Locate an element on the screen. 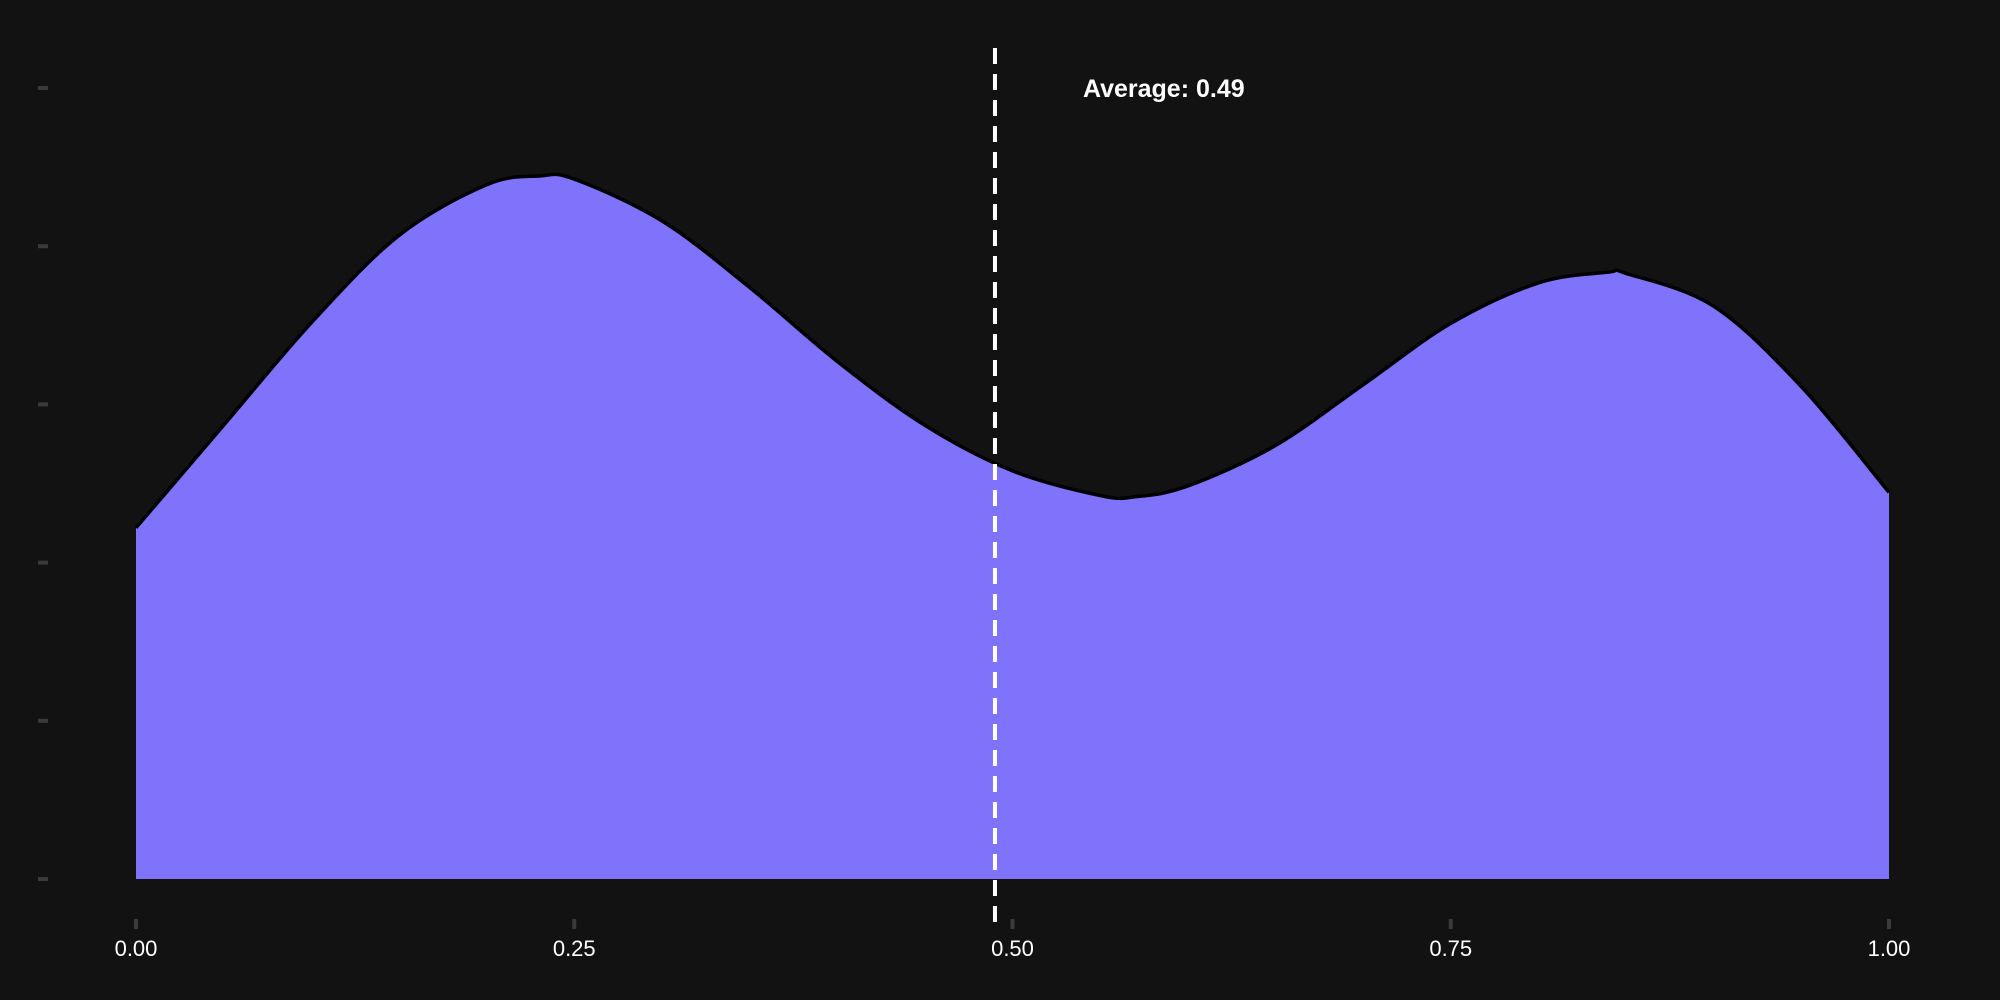 The image size is (2000, 1000). x-axis-ticks: 0.00 0.25 0.50 0.75 1.00 is located at coordinates (1013, 940).